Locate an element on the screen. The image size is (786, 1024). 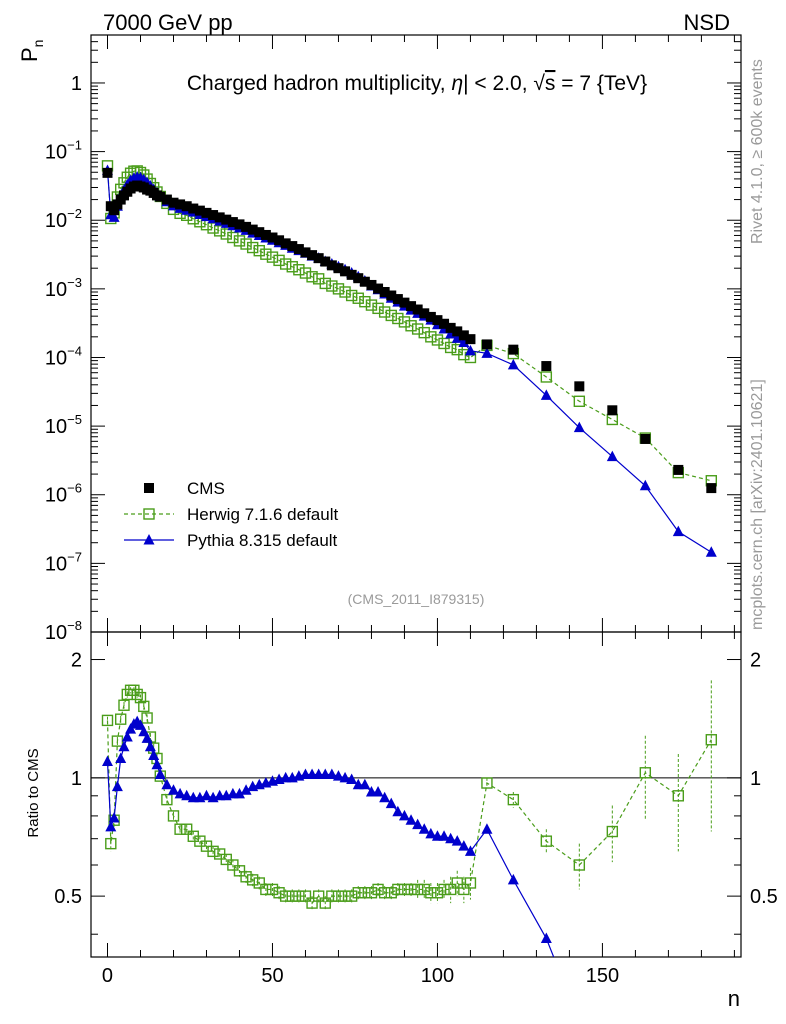
x-tick-label: 0 is located at coordinates (107, 976).